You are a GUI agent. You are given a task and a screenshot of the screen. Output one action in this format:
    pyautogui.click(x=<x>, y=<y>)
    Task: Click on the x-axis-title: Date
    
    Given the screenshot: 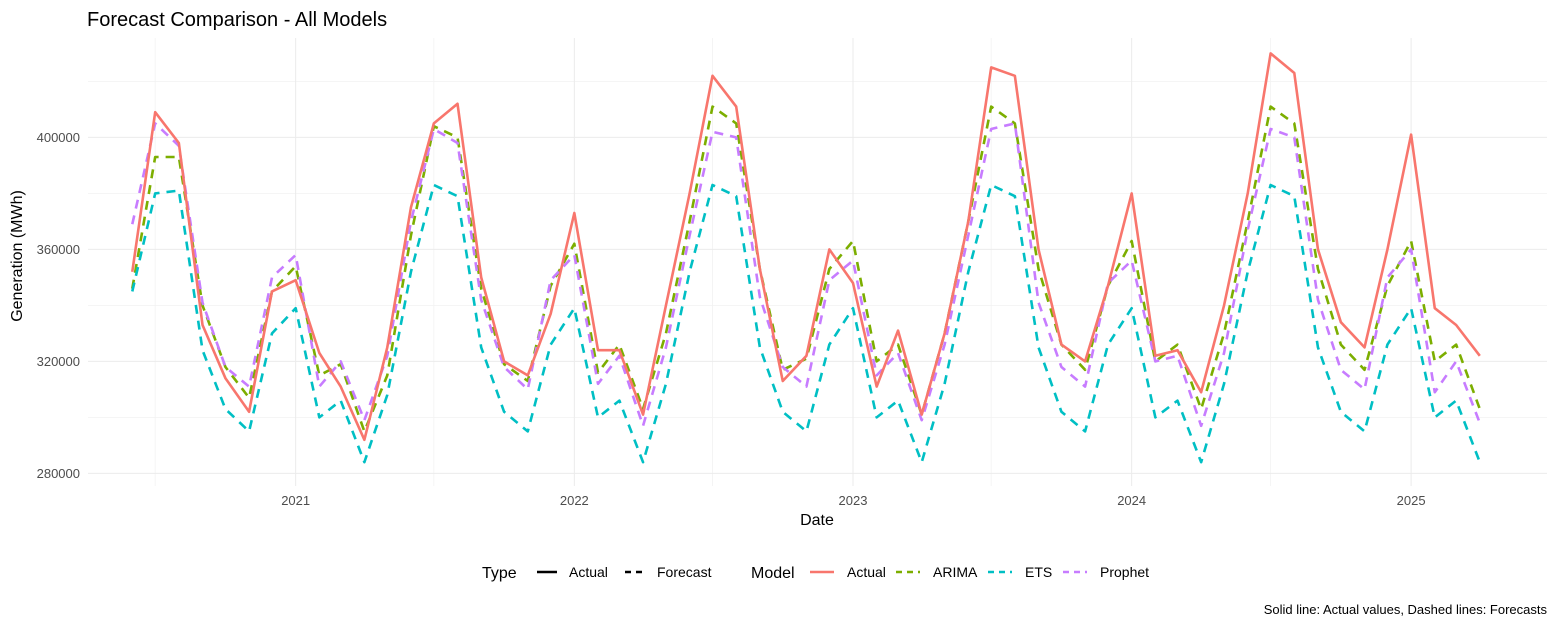 What is the action you would take?
    pyautogui.click(x=817, y=520)
    